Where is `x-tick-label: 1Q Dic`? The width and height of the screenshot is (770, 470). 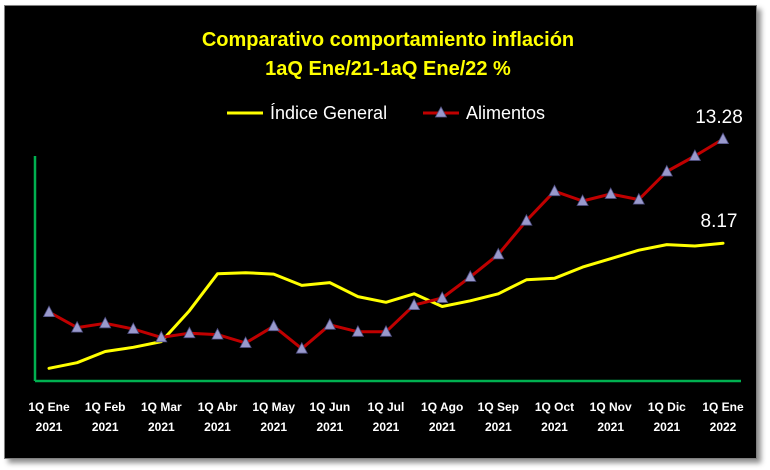 x-tick-label: 1Q Dic is located at coordinates (667, 407).